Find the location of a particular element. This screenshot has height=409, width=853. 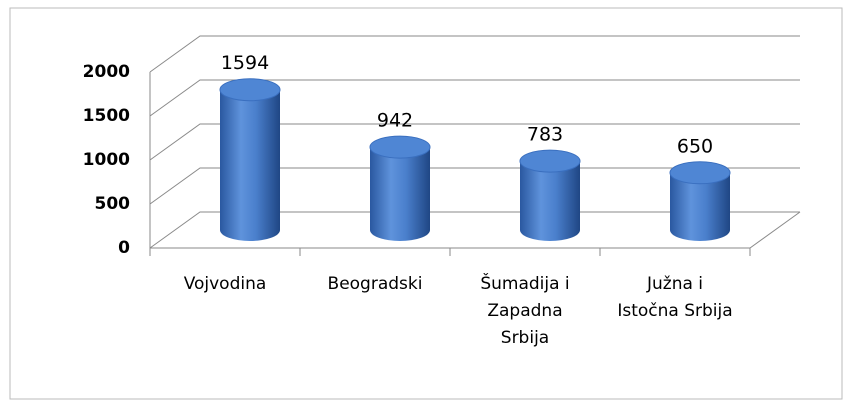

value-label: 650 is located at coordinates (695, 146).